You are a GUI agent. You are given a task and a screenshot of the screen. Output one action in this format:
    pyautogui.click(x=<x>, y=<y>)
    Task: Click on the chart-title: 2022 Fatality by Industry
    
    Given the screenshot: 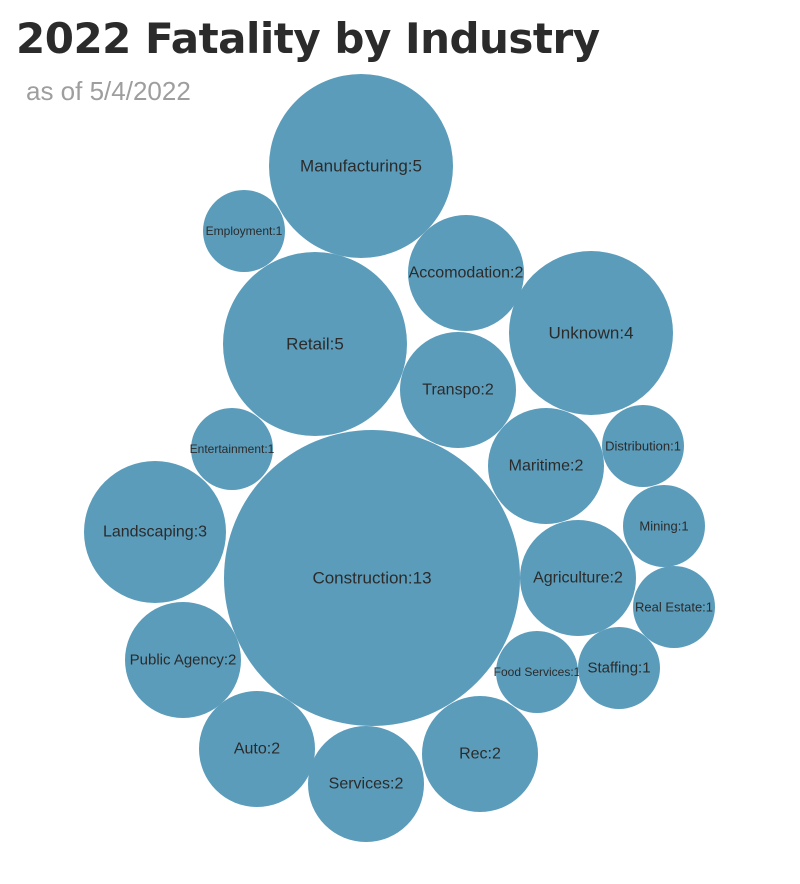 What is the action you would take?
    pyautogui.click(x=308, y=38)
    